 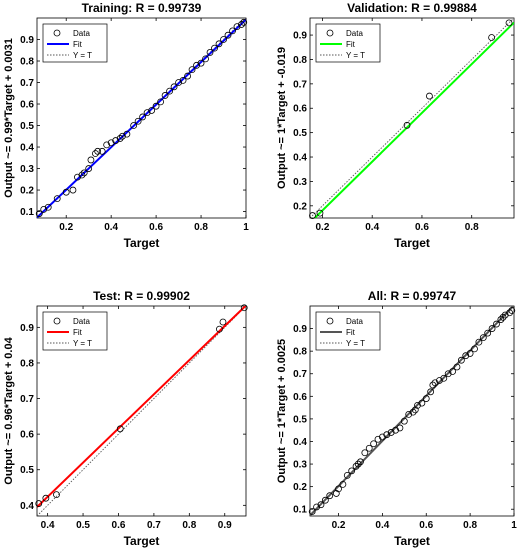 I want to click on y-tick-label: 0.4, so click(x=27, y=506).